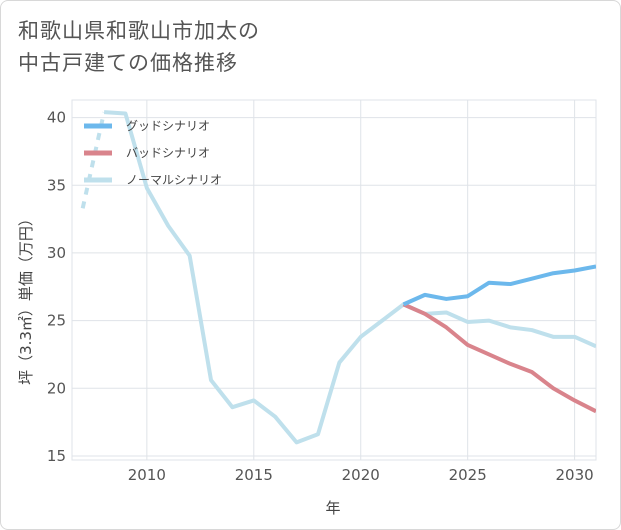 The image size is (621, 530). I want to click on legend-label: バッドシナリオ, so click(168, 153).